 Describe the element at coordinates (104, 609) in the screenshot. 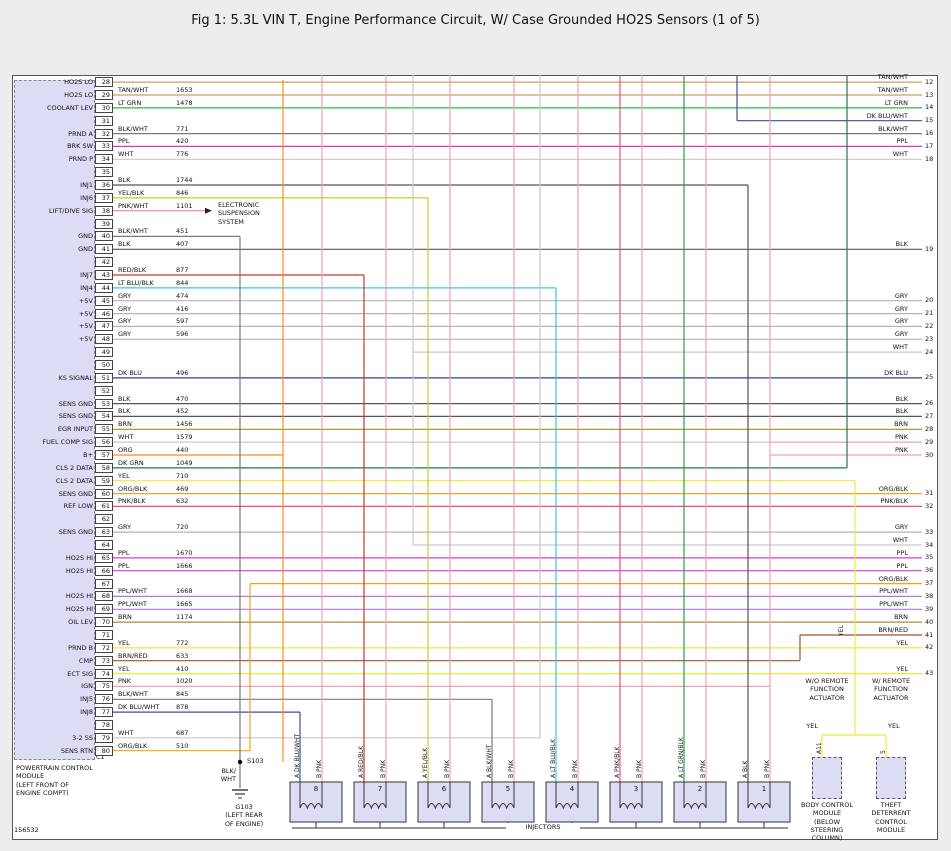

I see `pcm-pin-number: 69` at that location.